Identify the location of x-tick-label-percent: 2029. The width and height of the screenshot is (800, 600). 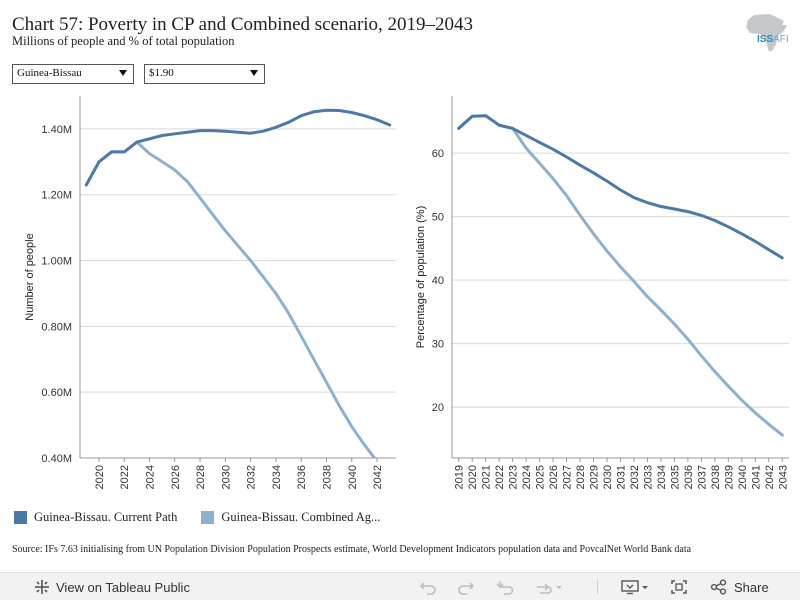
(595, 477).